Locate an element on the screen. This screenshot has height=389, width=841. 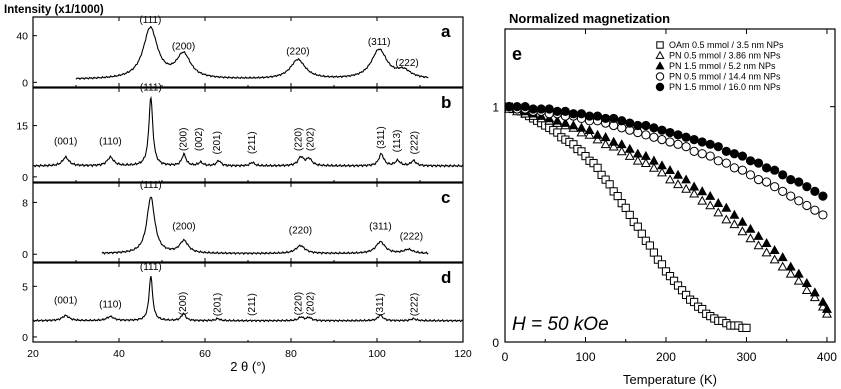
x-tick-label: 400 is located at coordinates (827, 357).